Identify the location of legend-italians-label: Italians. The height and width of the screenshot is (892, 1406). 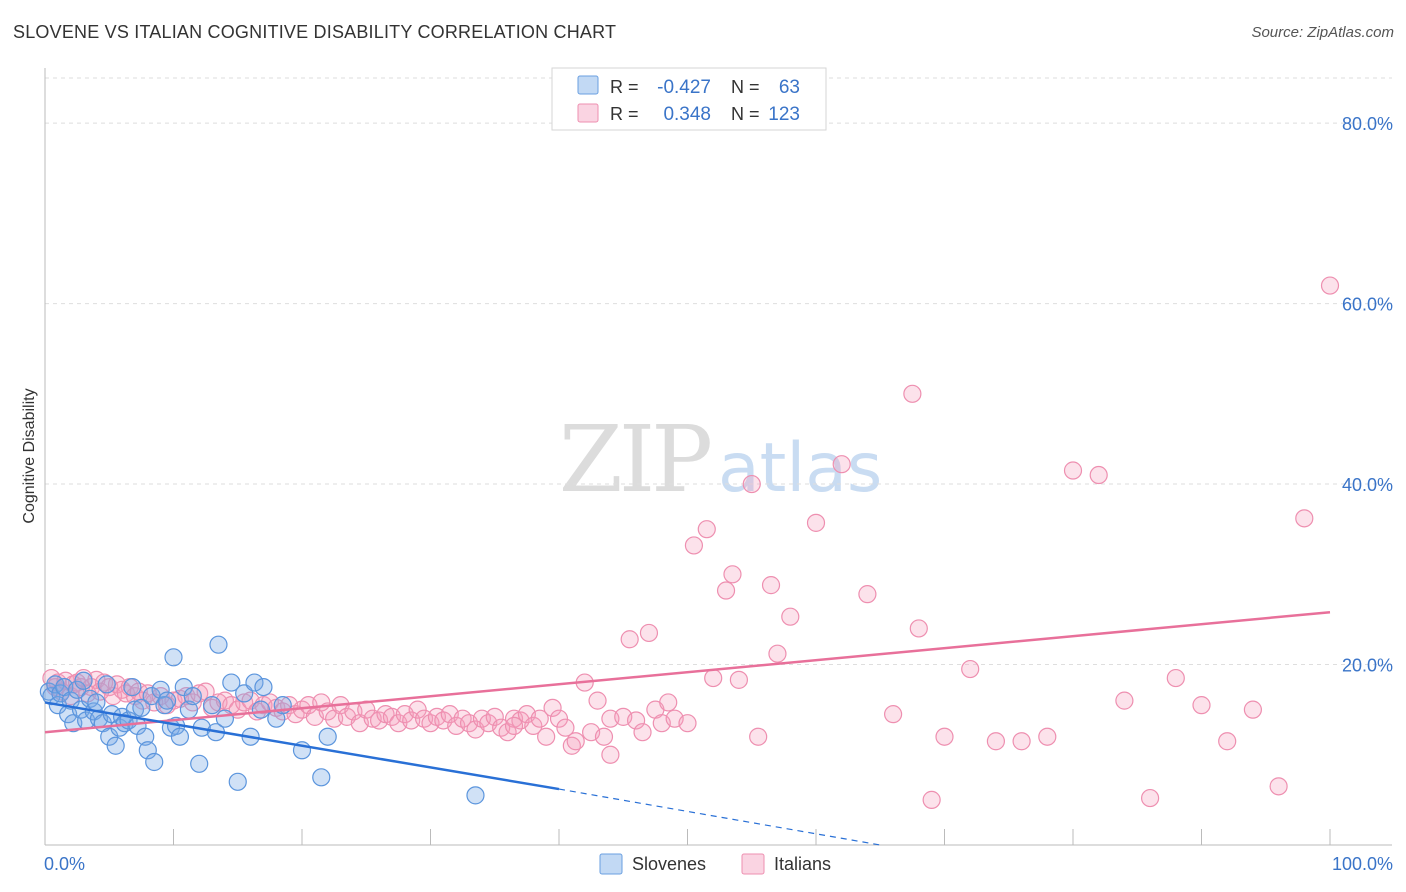
(802, 864).